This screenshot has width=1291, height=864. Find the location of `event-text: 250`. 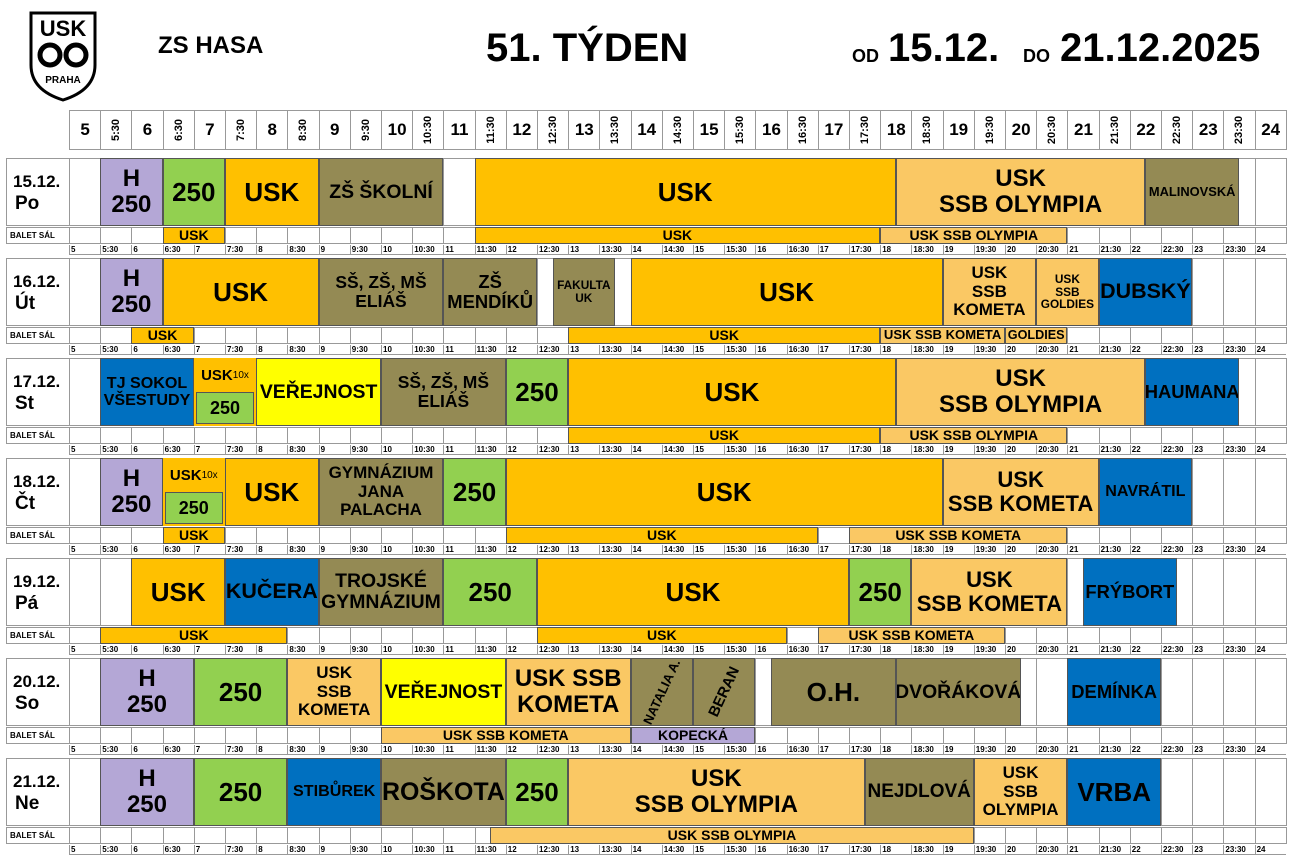

event-text: 250 is located at coordinates (131, 304).